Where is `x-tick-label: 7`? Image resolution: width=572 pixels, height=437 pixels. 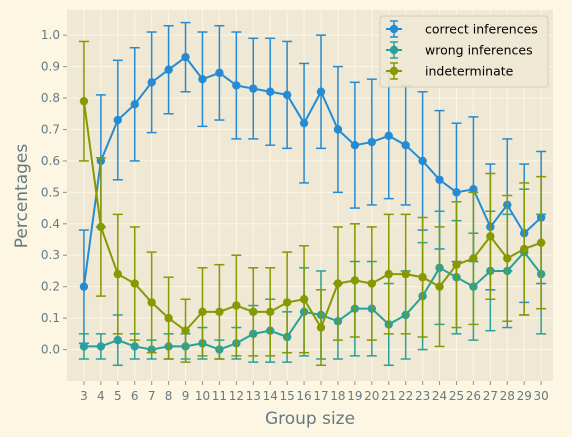
x-tick-label: 7 is located at coordinates (152, 396).